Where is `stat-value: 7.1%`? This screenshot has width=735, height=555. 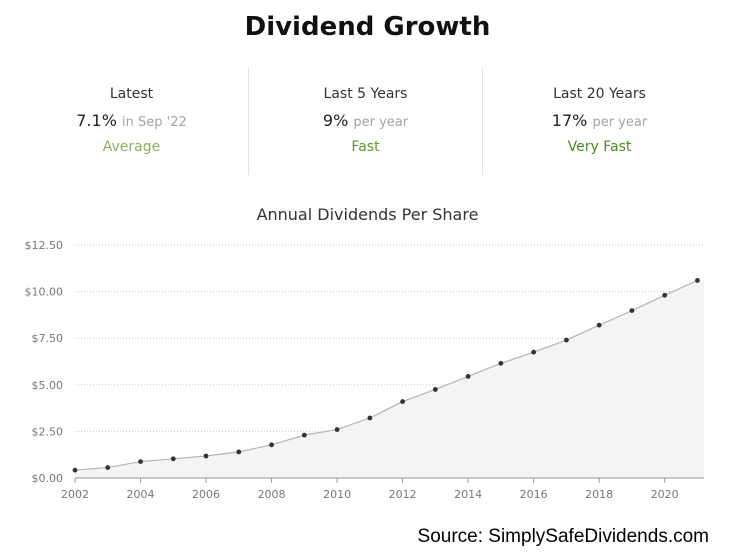
stat-value: 7.1% is located at coordinates (96, 120).